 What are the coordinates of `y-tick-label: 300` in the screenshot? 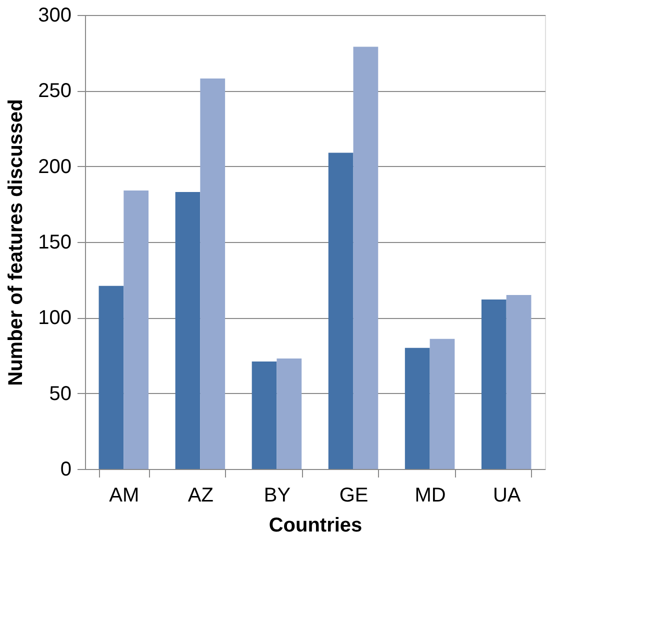 It's located at (55, 15).